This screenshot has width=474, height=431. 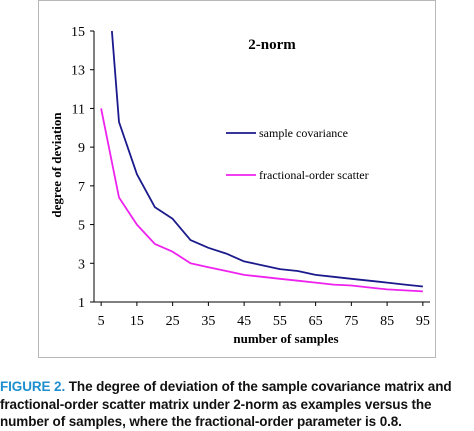 What do you see at coordinates (81, 303) in the screenshot?
I see `y-tick-label: 1` at bounding box center [81, 303].